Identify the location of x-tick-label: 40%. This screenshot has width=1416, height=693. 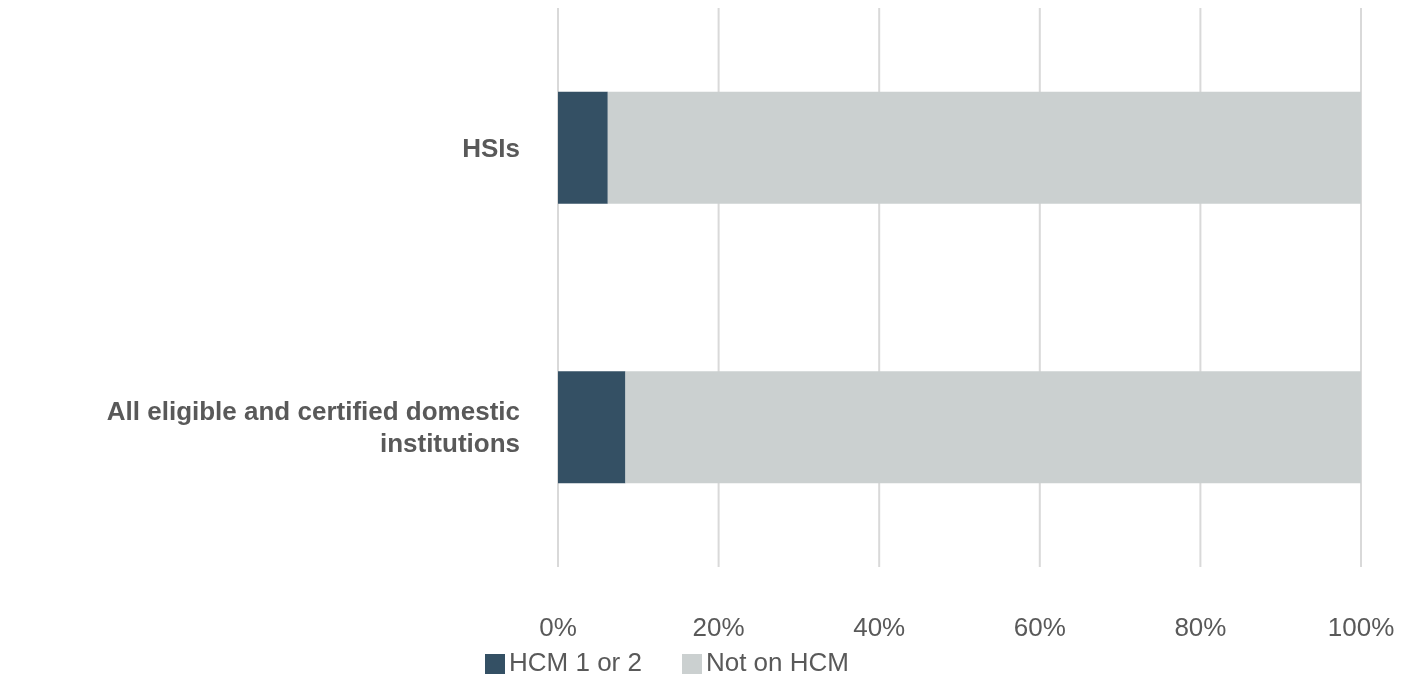
(879, 627).